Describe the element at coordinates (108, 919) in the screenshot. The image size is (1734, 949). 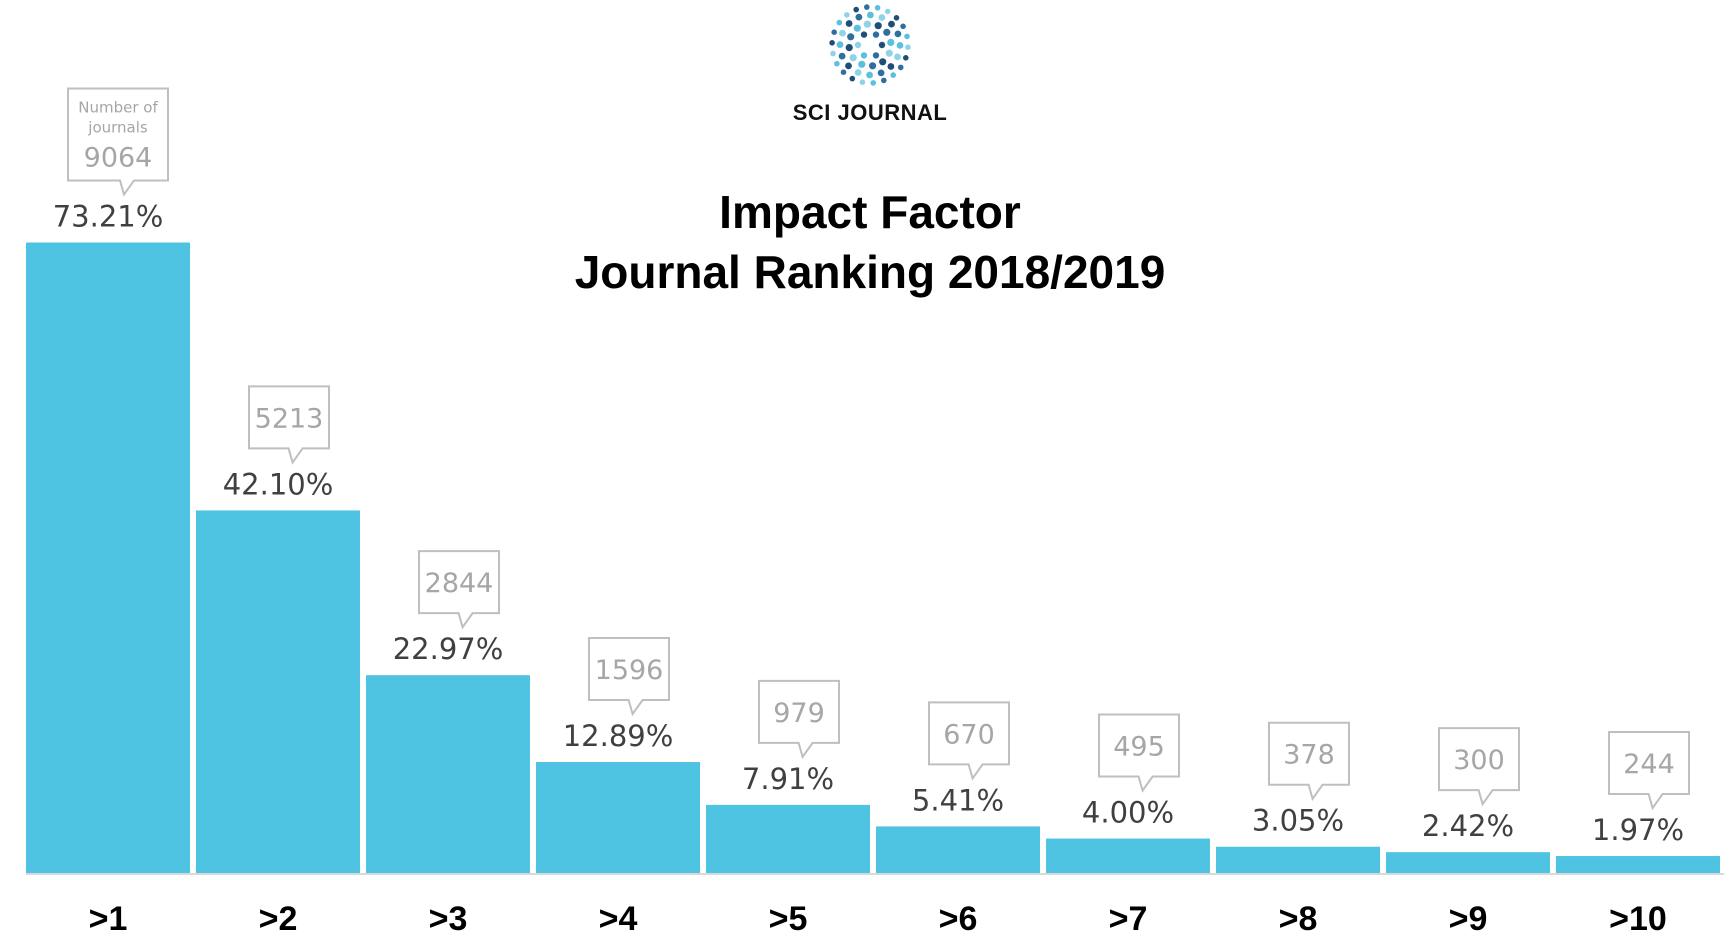
I see `x-tick-label: >1` at that location.